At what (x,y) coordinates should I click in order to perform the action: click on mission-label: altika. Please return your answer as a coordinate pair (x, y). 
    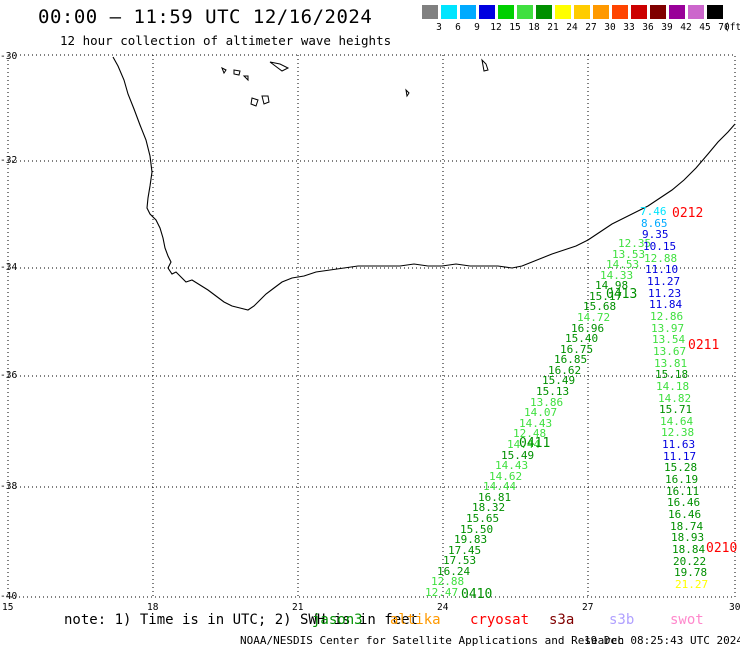
    Looking at the image, I should click on (415, 620).